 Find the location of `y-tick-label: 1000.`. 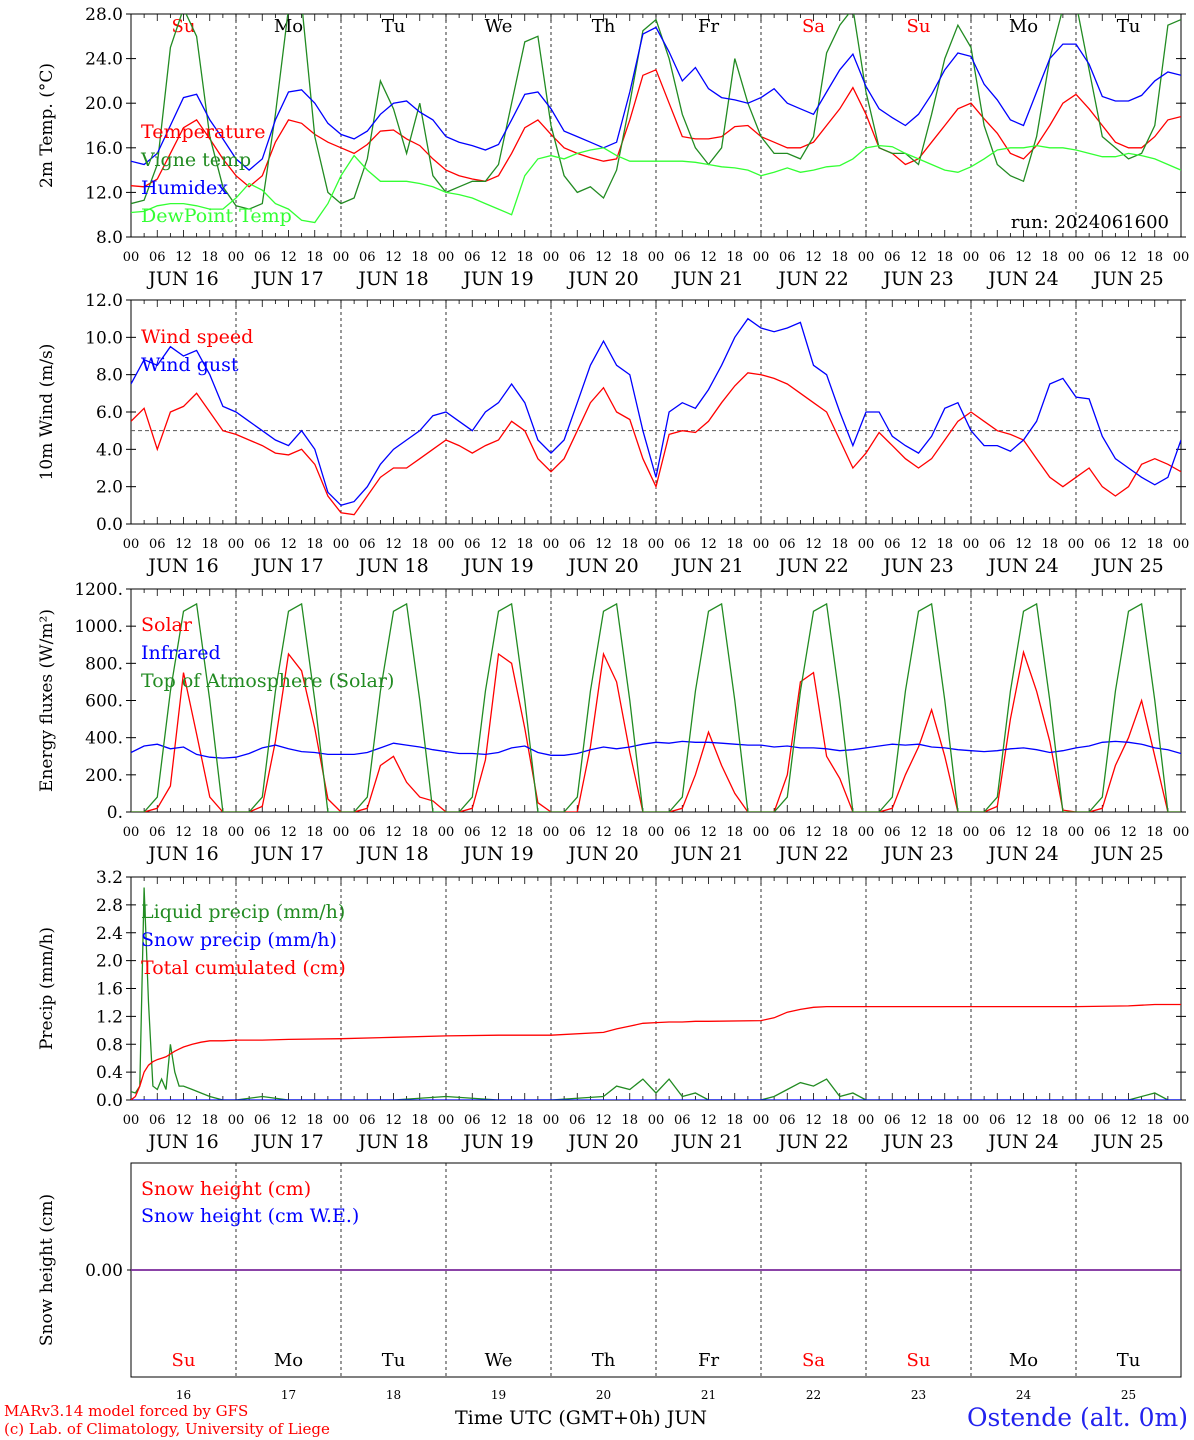

y-tick-label: 1000. is located at coordinates (98, 627).